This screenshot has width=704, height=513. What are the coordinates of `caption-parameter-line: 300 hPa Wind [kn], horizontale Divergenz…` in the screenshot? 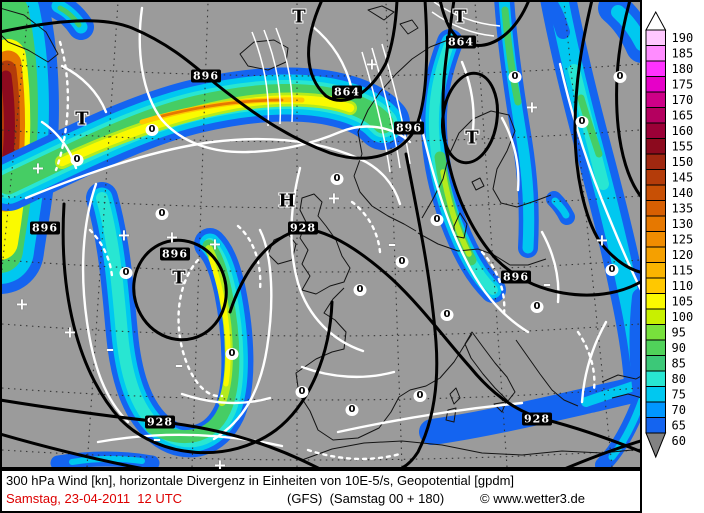 It's located at (260, 480).